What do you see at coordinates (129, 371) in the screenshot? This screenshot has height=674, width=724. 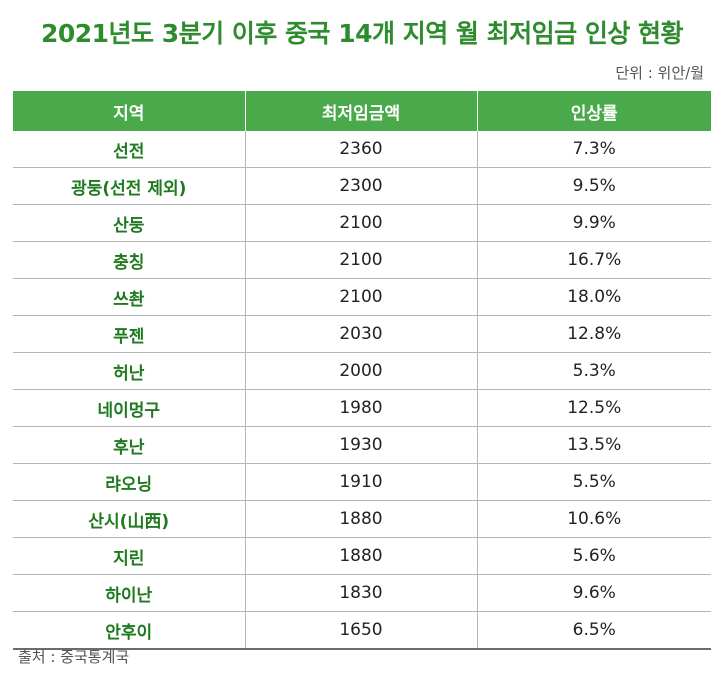 I see `region-cell: 허난` at bounding box center [129, 371].